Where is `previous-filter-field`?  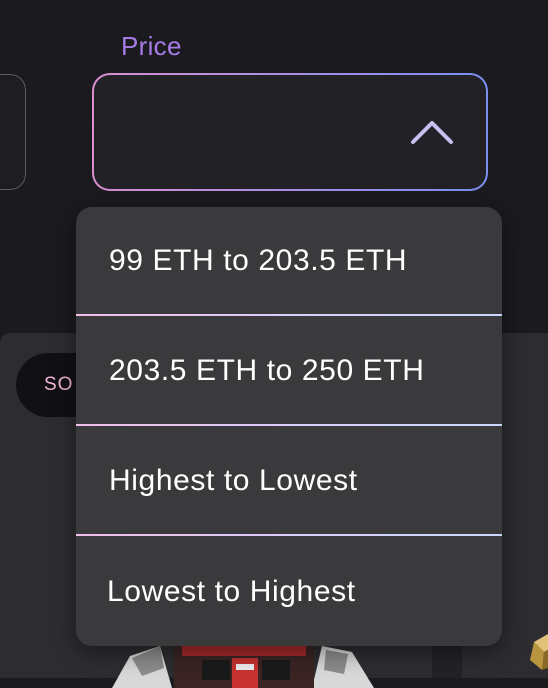
previous-filter-field is located at coordinates (13, 132).